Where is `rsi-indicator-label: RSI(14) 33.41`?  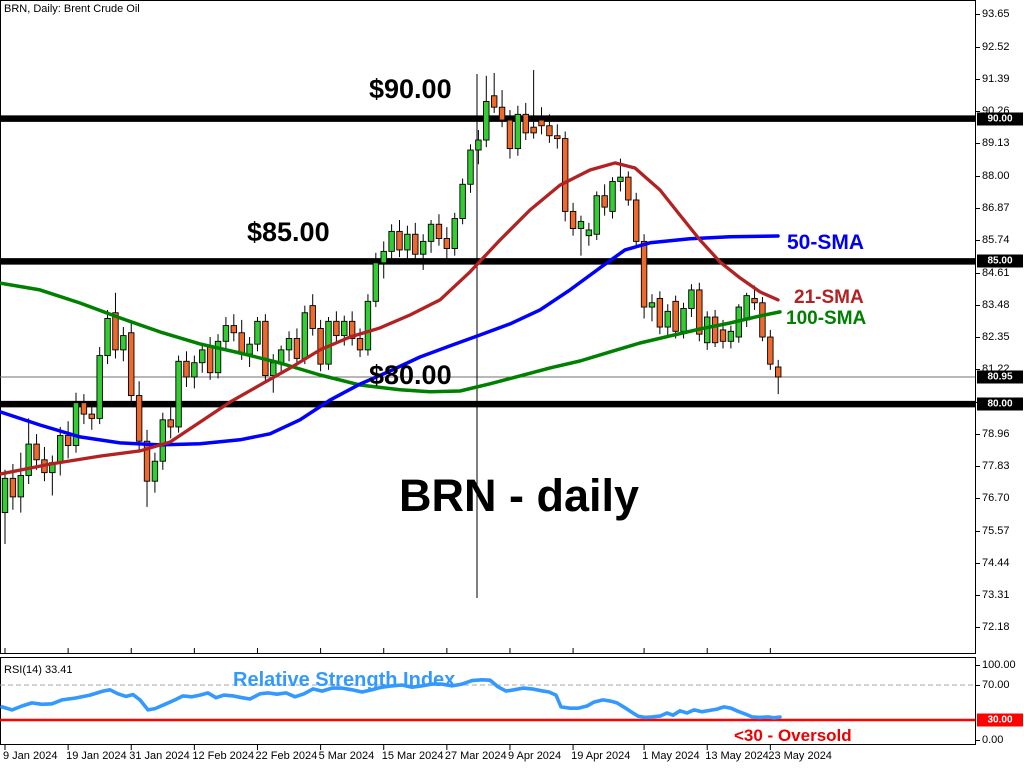
rsi-indicator-label: RSI(14) 33.41 is located at coordinates (38, 670).